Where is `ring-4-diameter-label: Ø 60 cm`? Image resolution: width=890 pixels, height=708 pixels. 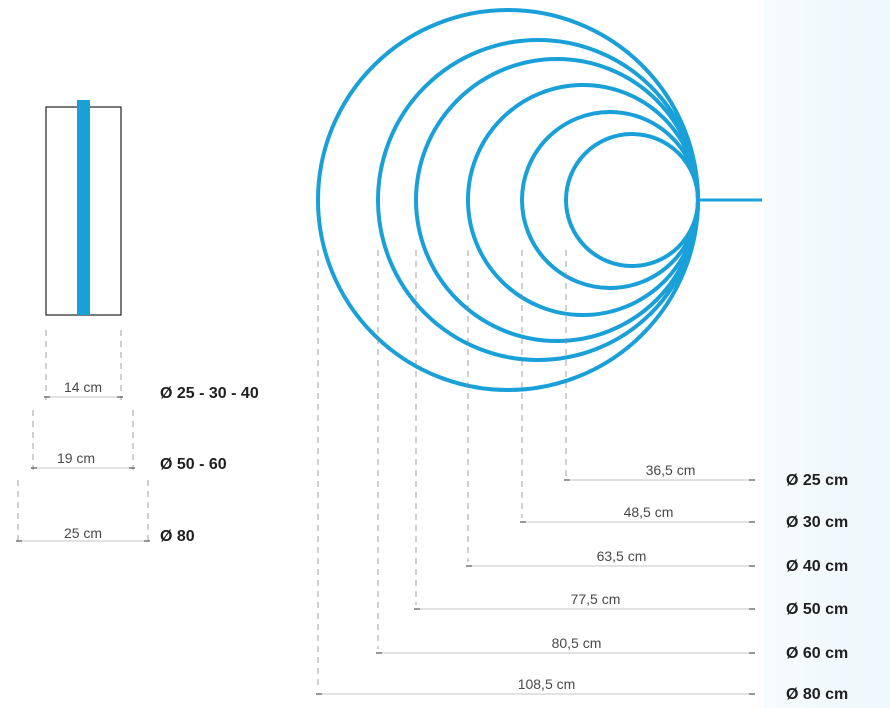 ring-4-diameter-label: Ø 60 cm is located at coordinates (817, 653).